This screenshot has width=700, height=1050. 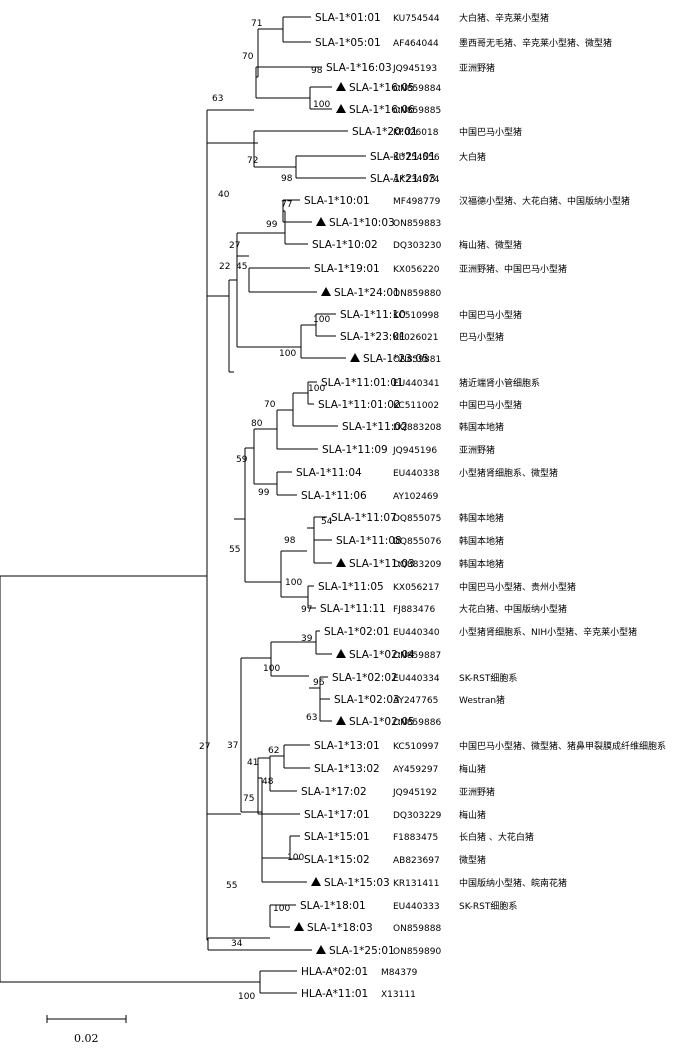 What do you see at coordinates (337, 201) in the screenshot?
I see `taxon-name: SLA-1*10:01` at bounding box center [337, 201].